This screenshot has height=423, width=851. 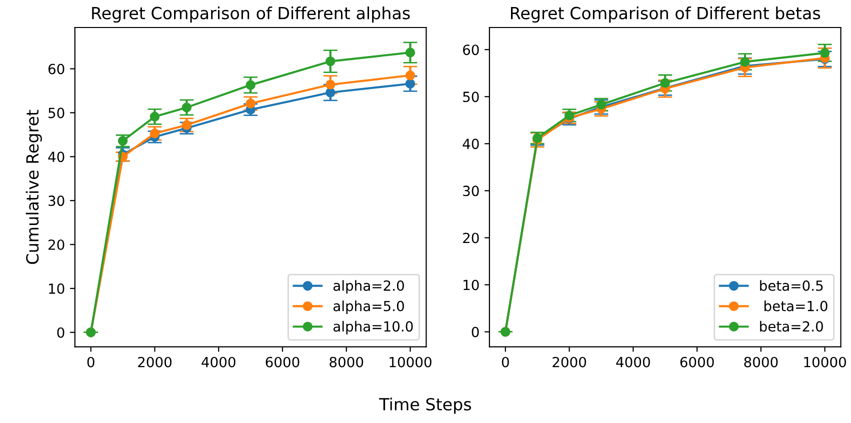 I want to click on legend-label: beta=2.0, so click(x=791, y=326).